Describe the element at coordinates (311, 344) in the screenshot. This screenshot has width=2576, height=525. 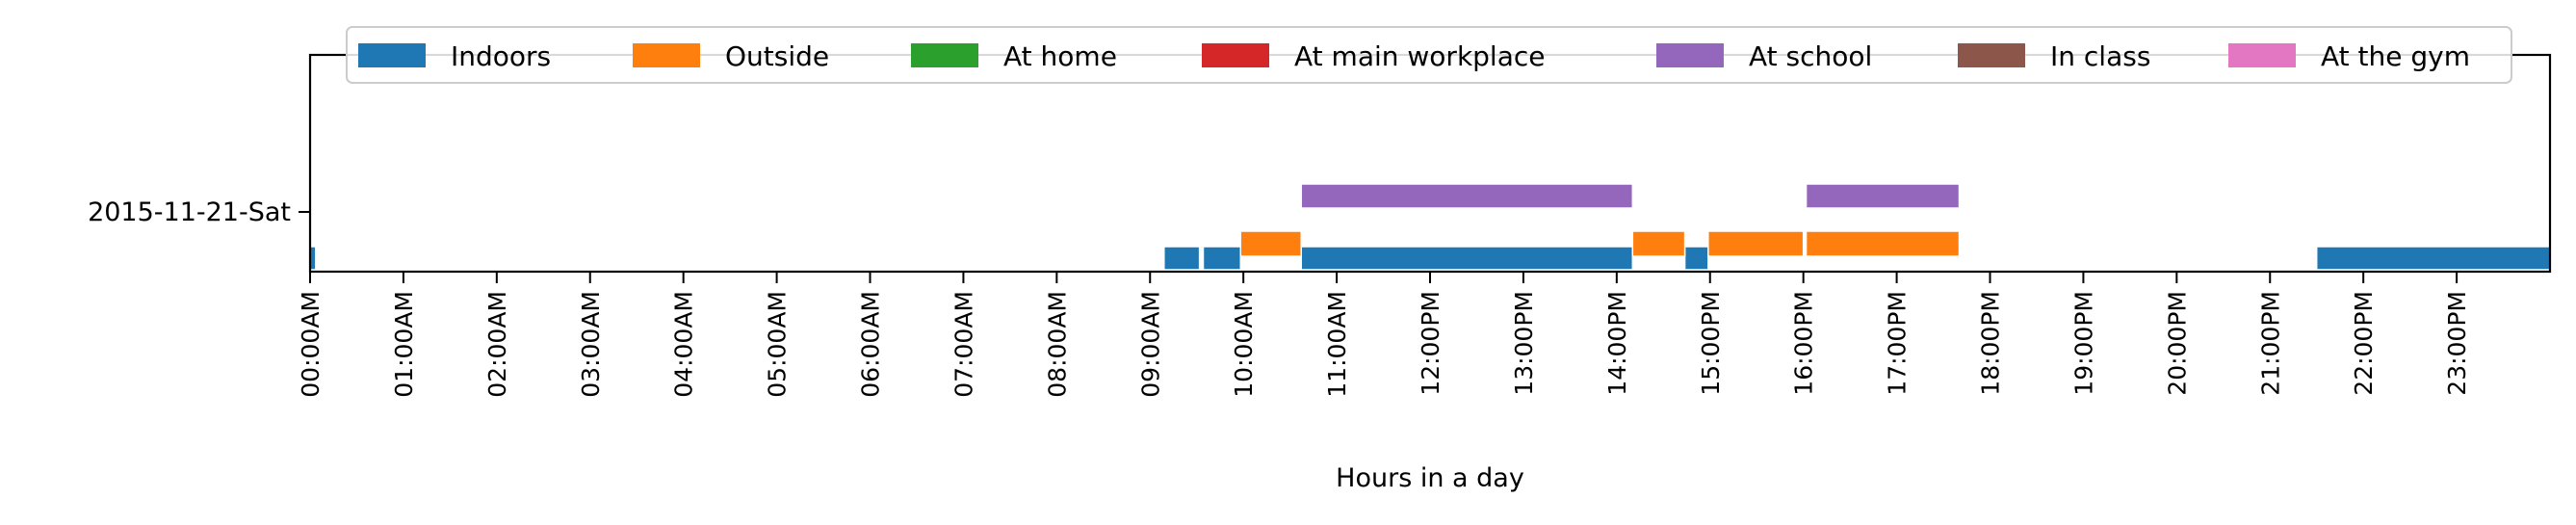
I see `x-tick-label-0: 00:00AM` at that location.